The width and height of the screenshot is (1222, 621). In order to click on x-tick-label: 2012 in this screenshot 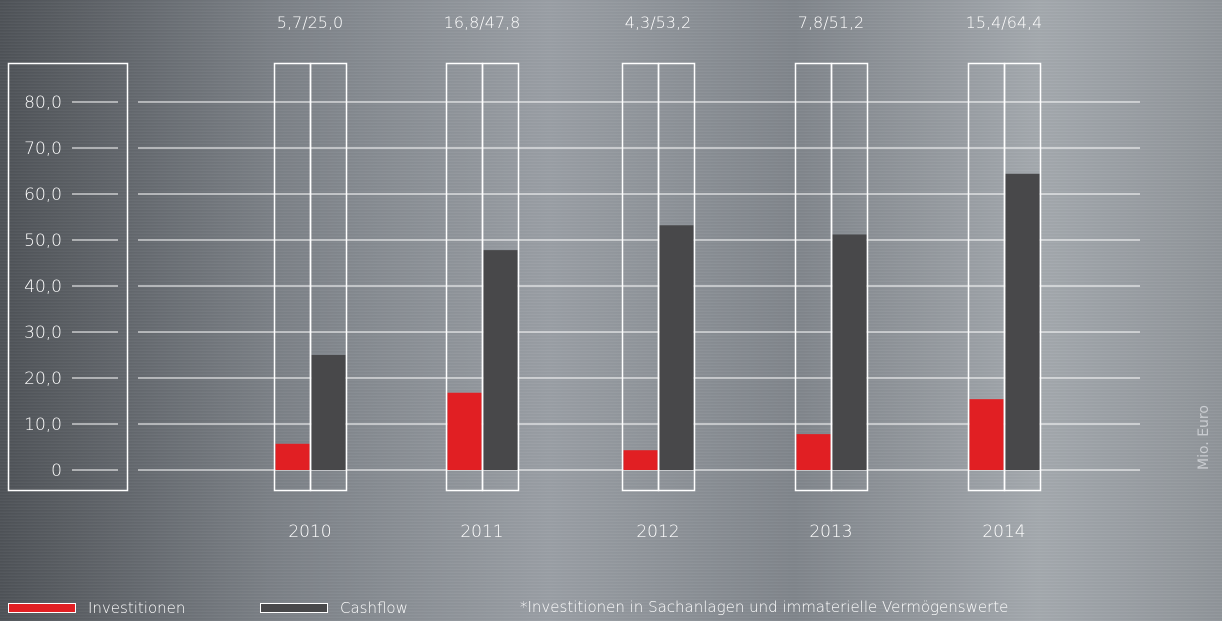, I will do `click(657, 532)`.